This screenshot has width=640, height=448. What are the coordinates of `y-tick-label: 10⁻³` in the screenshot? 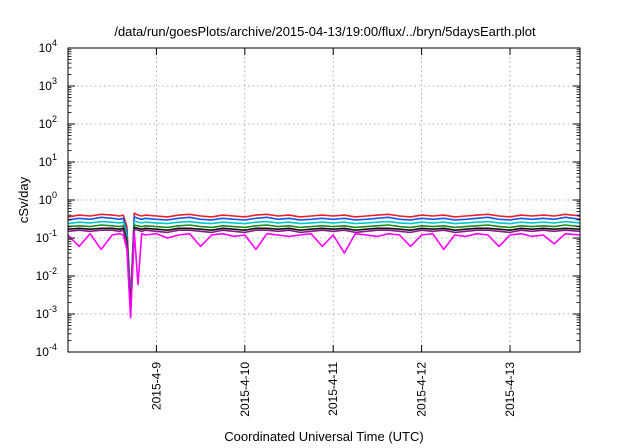 It's located at (46, 312).